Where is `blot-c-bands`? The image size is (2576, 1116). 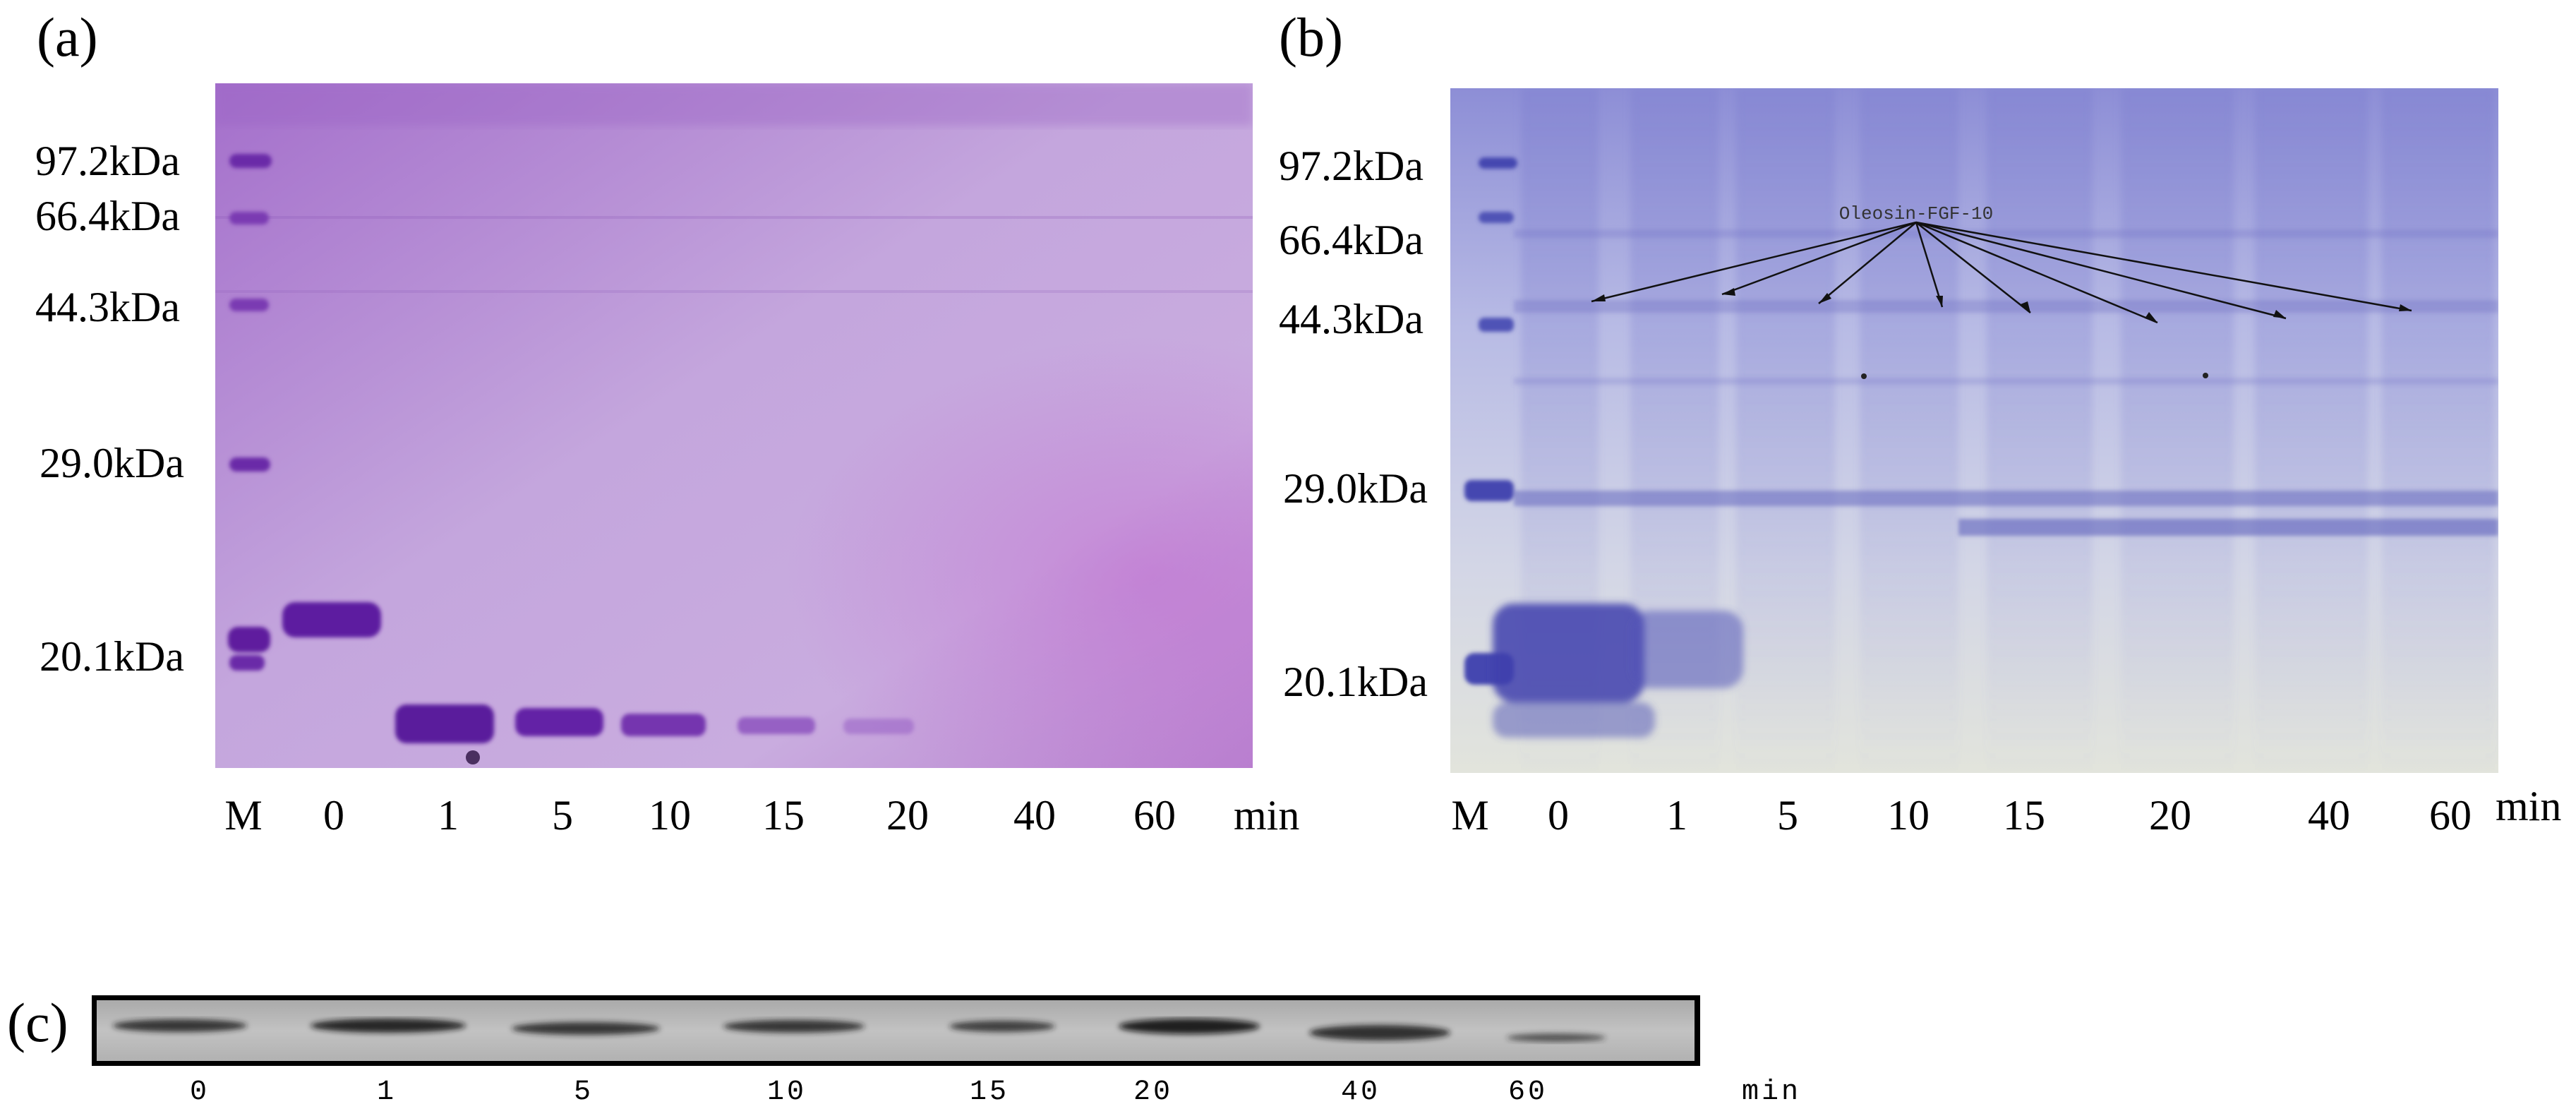 blot-c-bands is located at coordinates (859, 1030).